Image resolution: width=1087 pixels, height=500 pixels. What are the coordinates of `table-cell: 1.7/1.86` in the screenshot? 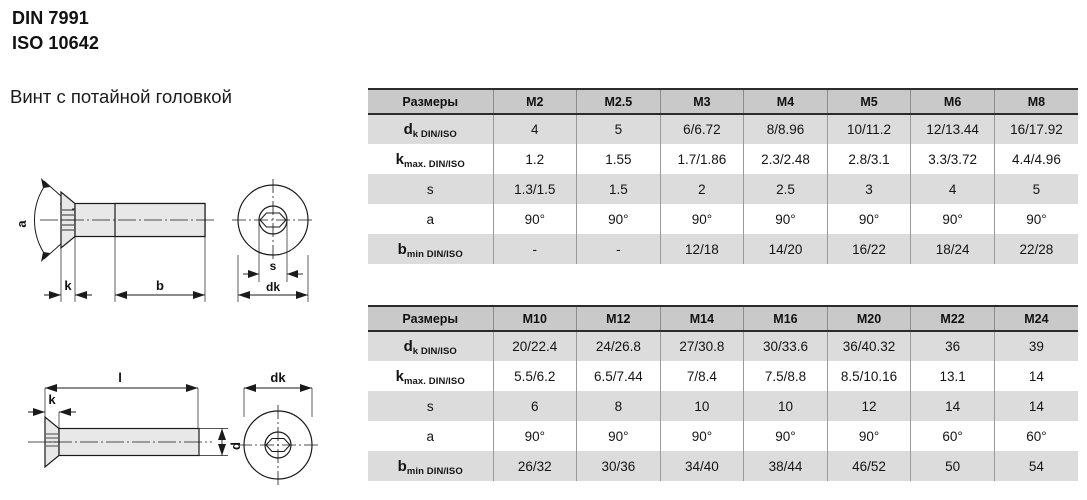 It's located at (701, 159).